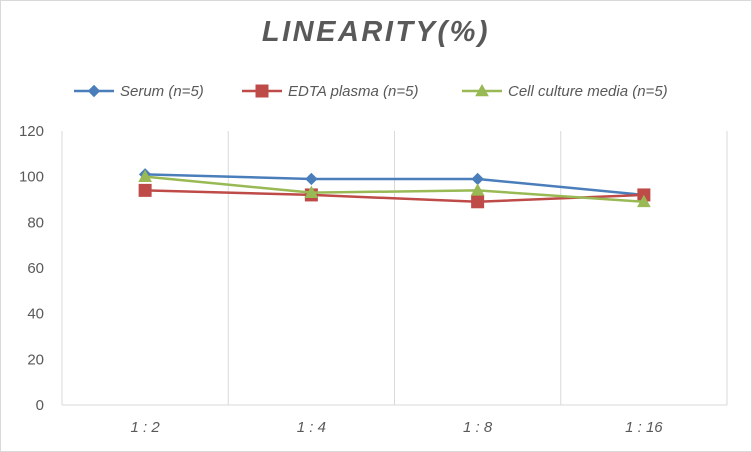  I want to click on x-tick-label: 1 : 2, so click(146, 427).